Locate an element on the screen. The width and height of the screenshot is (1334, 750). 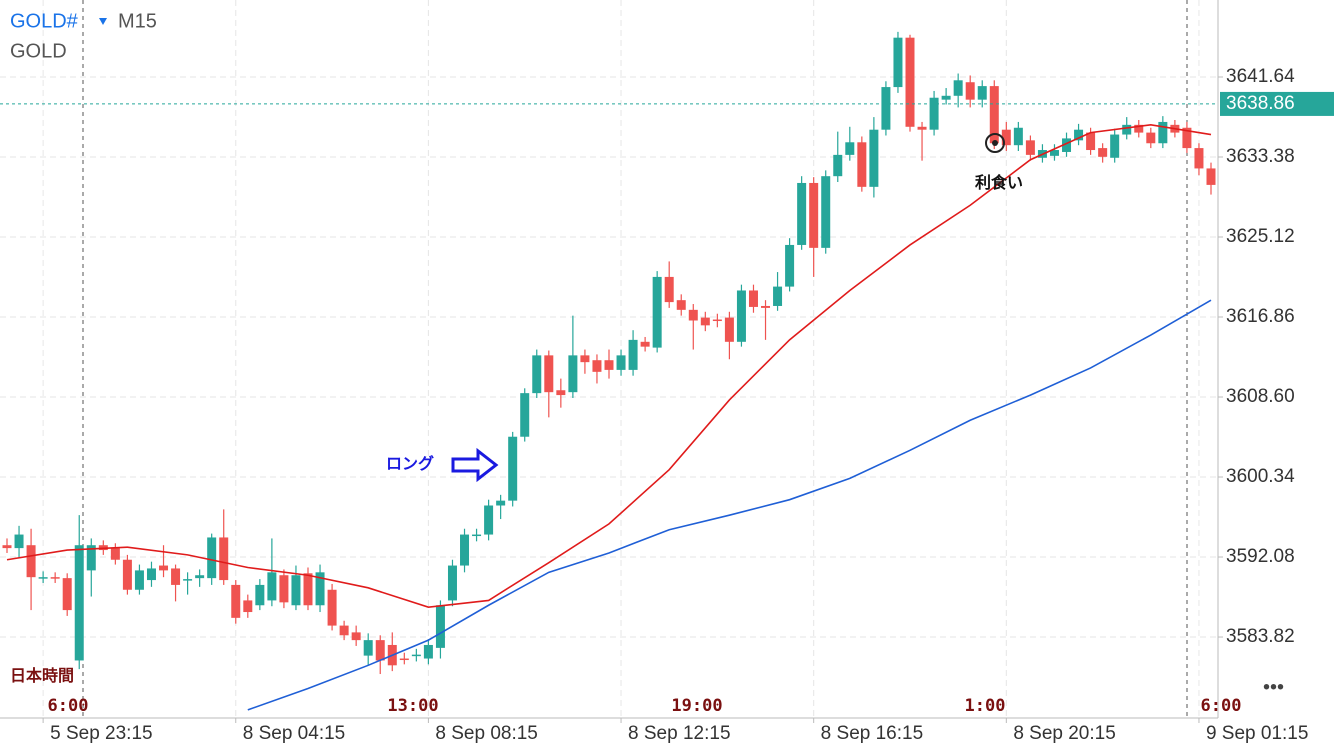
timeframe: M15 is located at coordinates (137, 21).